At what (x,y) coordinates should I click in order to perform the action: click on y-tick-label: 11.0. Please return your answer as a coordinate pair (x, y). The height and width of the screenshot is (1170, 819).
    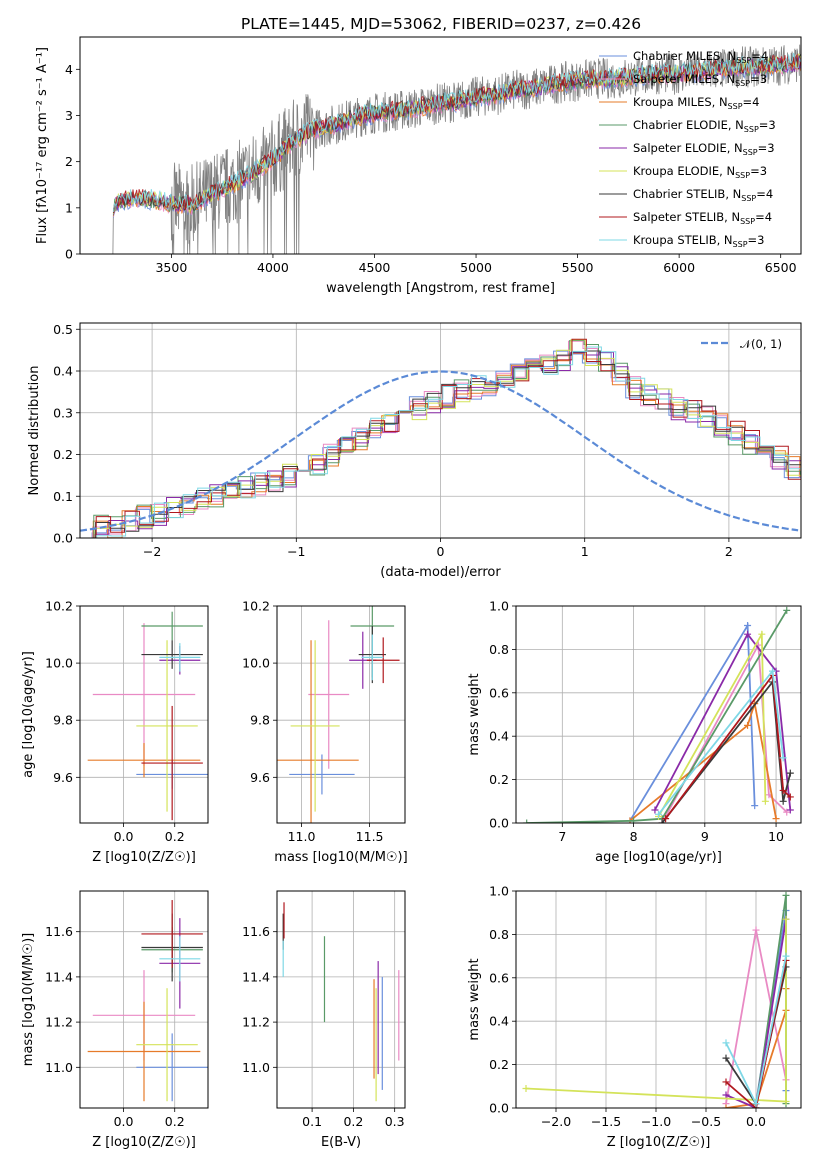
    Looking at the image, I should click on (256, 1067).